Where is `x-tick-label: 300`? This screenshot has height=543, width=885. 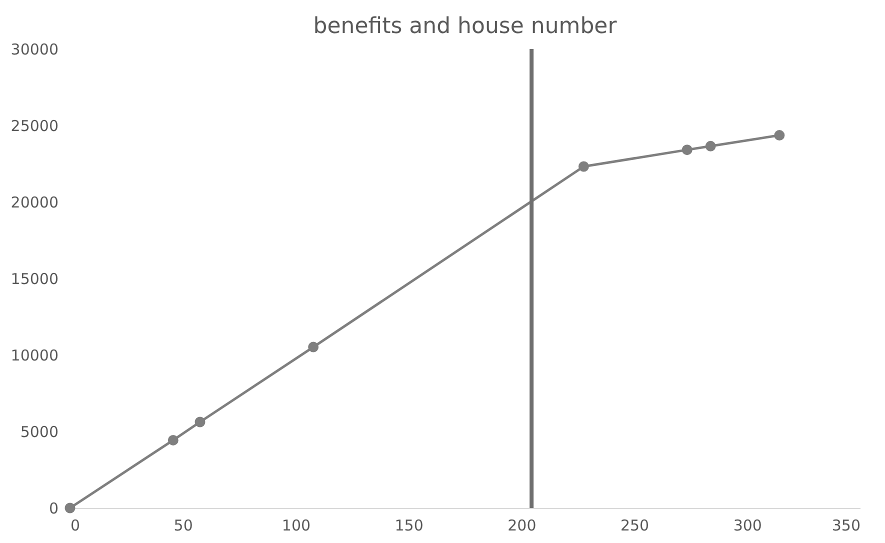
x-tick-label: 300 is located at coordinates (747, 525).